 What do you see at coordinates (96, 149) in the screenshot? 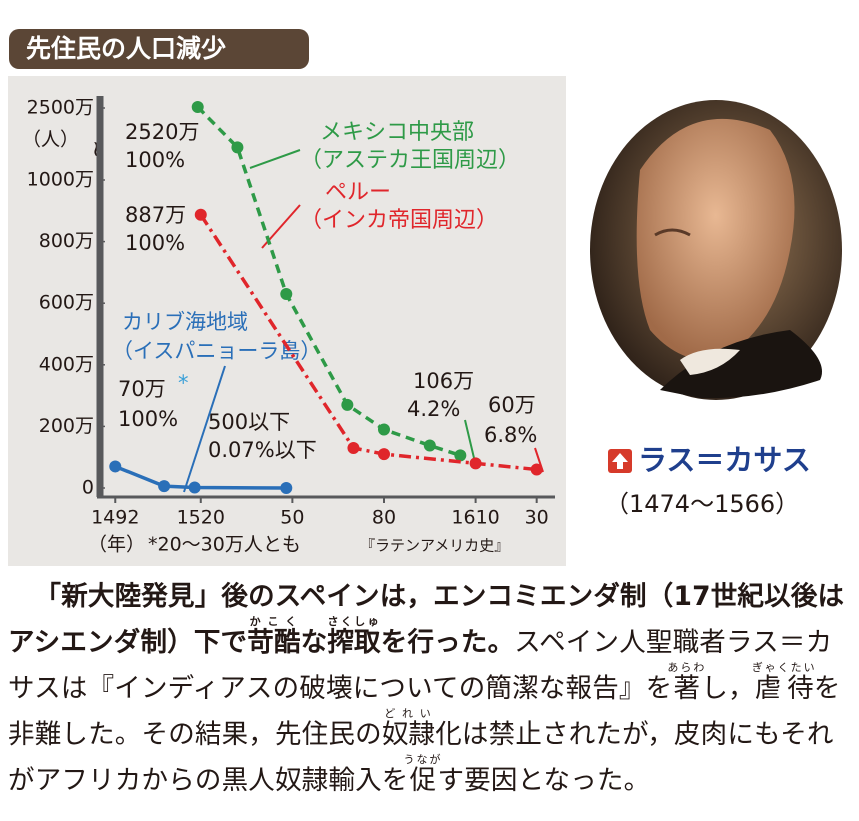
I see `axis-break: ≀` at bounding box center [96, 149].